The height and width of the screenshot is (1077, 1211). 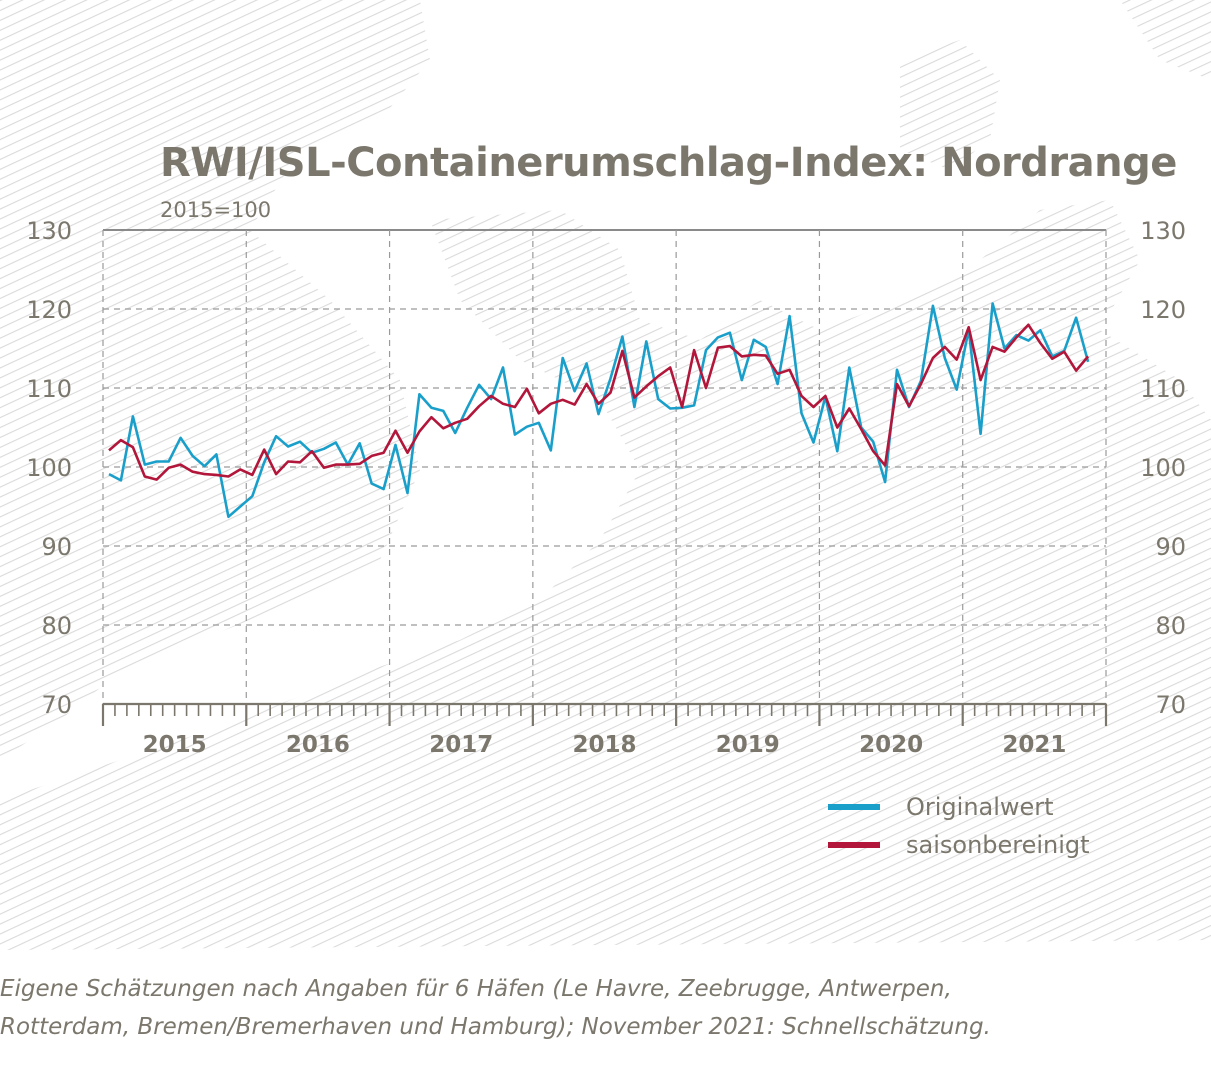 What do you see at coordinates (49, 389) in the screenshot?
I see `y-tick-label-left: 110` at bounding box center [49, 389].